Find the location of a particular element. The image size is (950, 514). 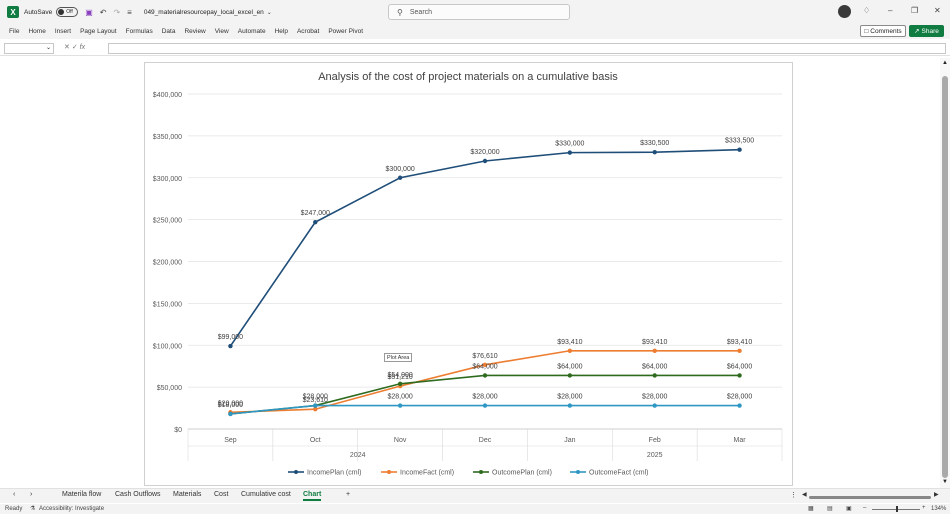

zoom-out-icon: – is located at coordinates (865, 508).